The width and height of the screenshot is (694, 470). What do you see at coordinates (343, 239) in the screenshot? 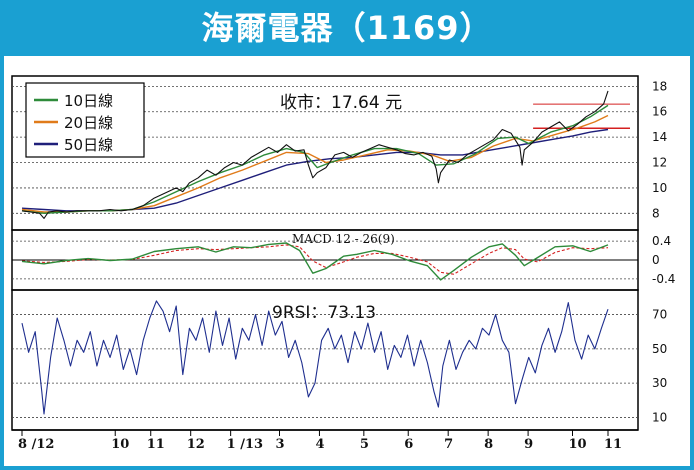
I see `macd-label: MACD 12 - 26(9)` at bounding box center [343, 239].